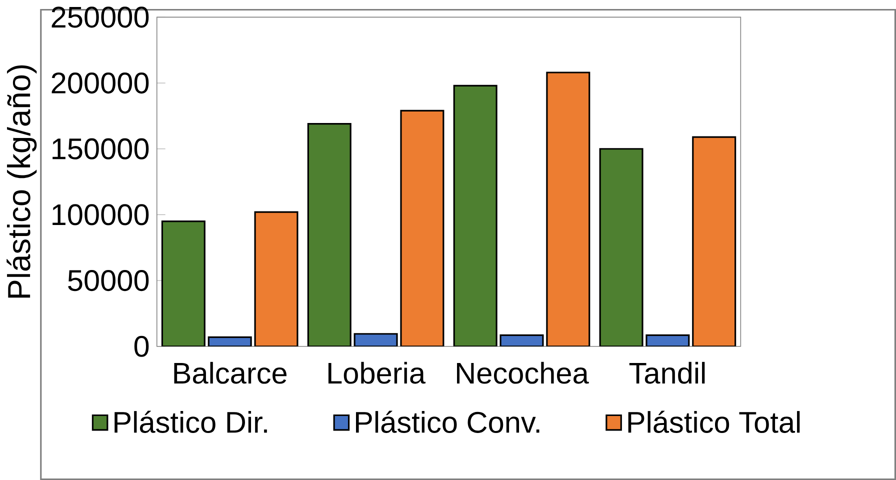 The width and height of the screenshot is (896, 480). What do you see at coordinates (667, 373) in the screenshot?
I see `x-tick-label: Tandil` at bounding box center [667, 373].